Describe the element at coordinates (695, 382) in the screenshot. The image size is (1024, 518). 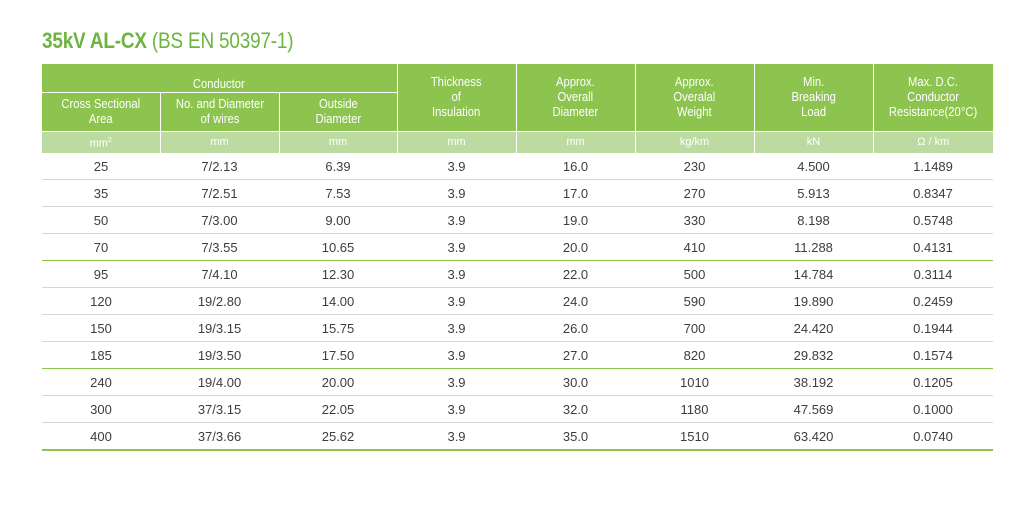
I see `table-cell: 1010` at that location.